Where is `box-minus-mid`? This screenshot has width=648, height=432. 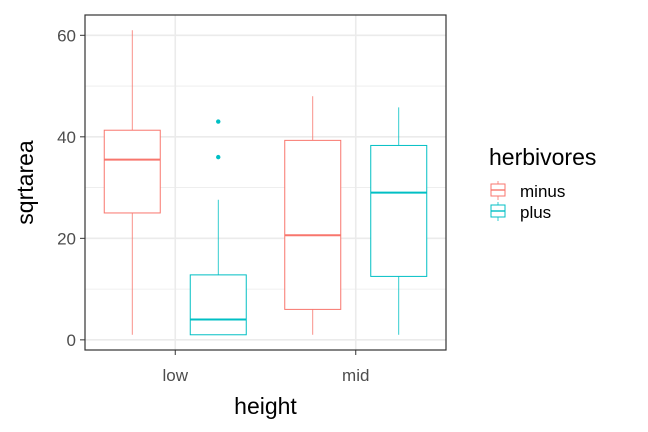 box-minus-mid is located at coordinates (313, 215).